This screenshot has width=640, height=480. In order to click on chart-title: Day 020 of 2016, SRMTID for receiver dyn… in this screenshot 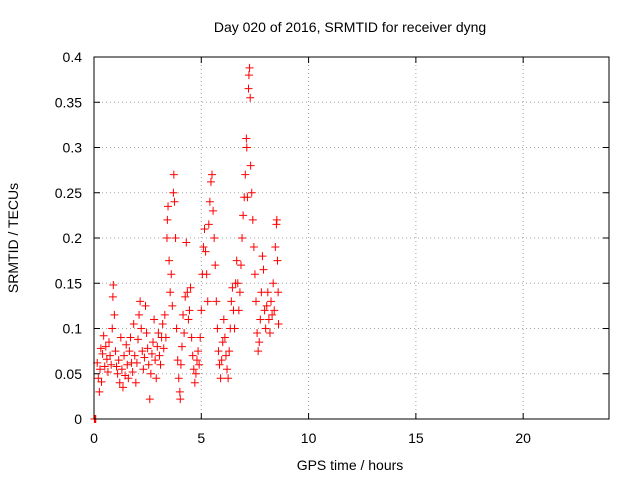, I will do `click(350, 27)`.